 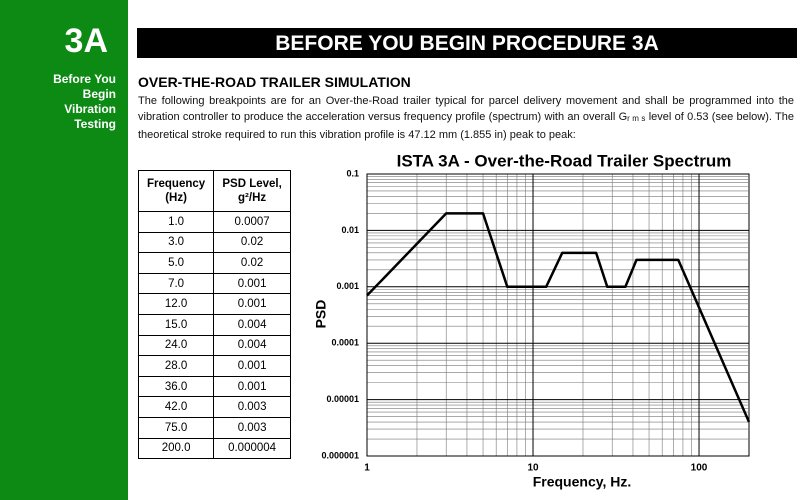 I want to click on sidebar-code: 3A, so click(x=86, y=41).